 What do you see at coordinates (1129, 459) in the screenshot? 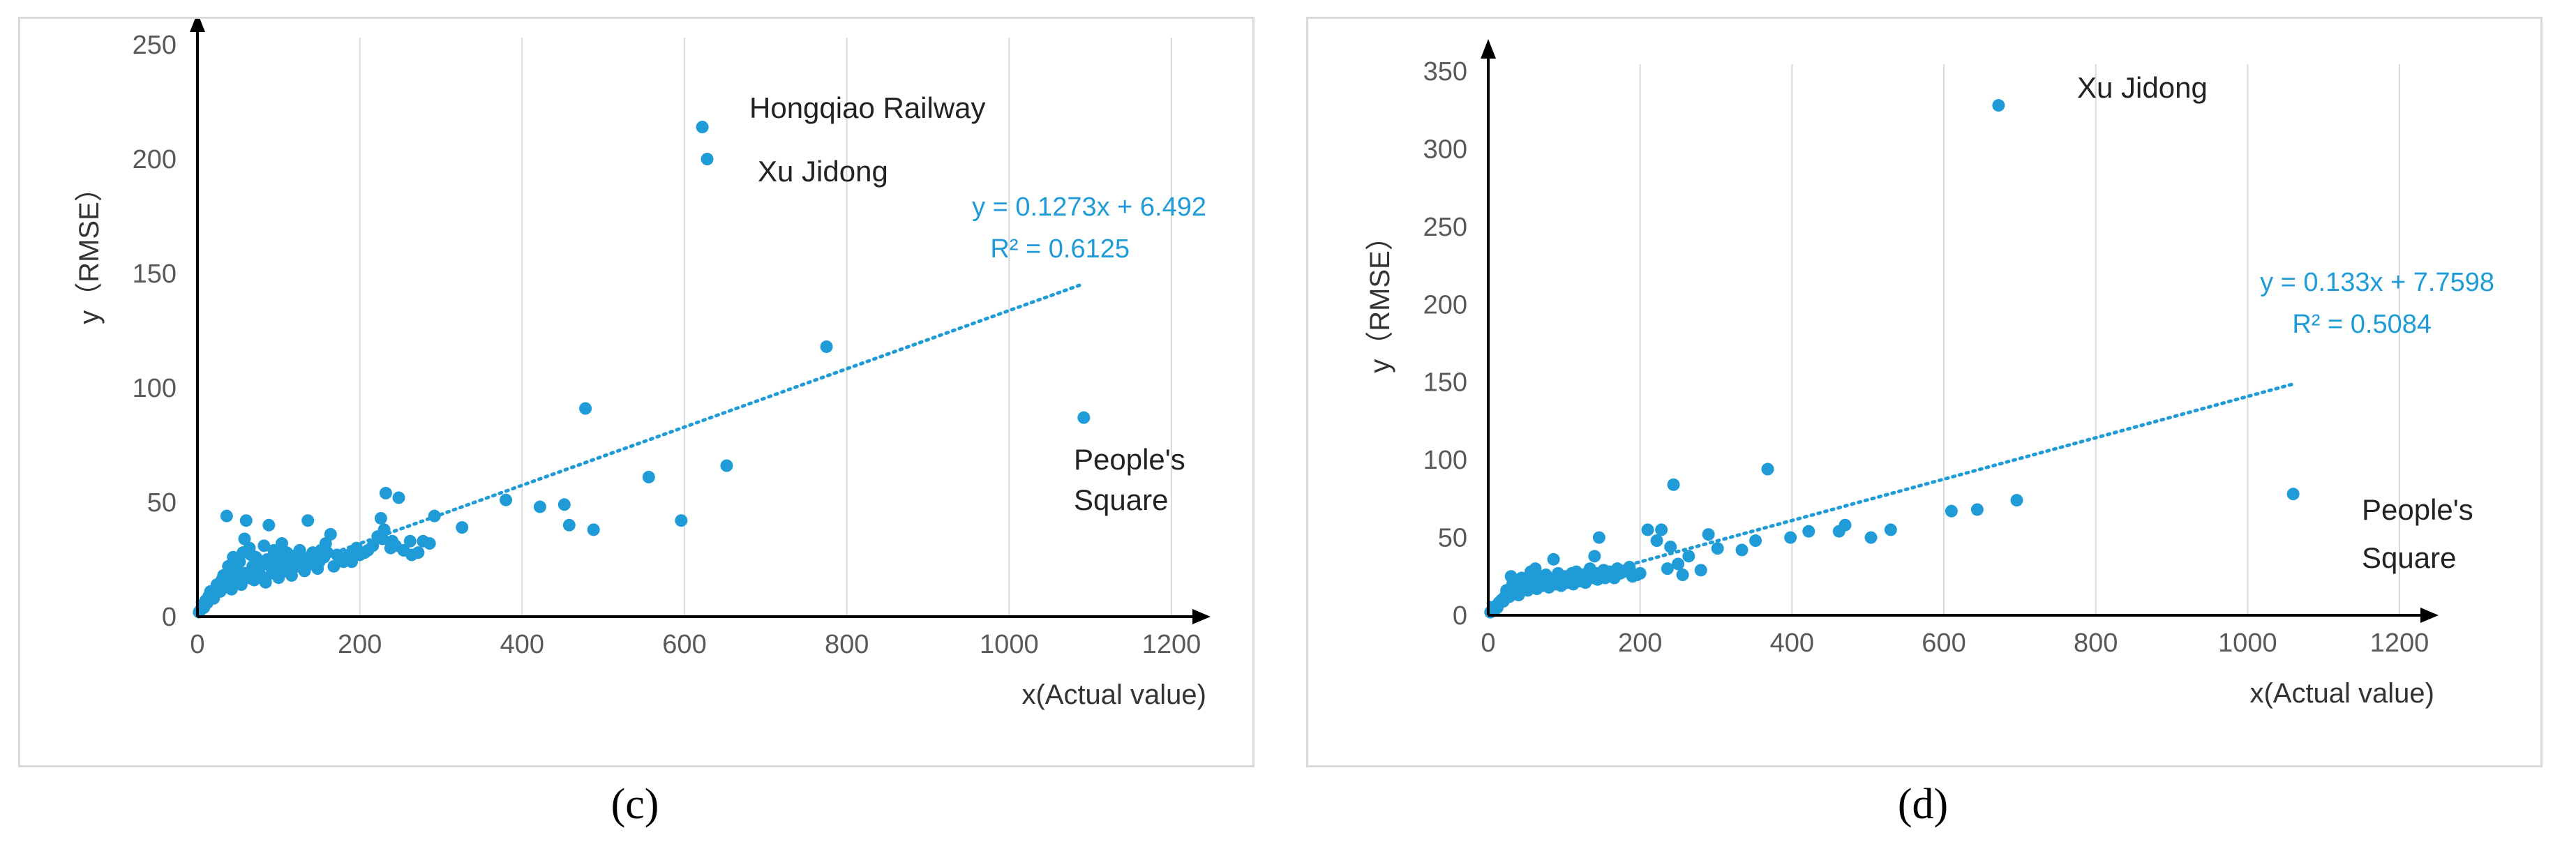
I see `point-annotation: People's` at bounding box center [1129, 459].